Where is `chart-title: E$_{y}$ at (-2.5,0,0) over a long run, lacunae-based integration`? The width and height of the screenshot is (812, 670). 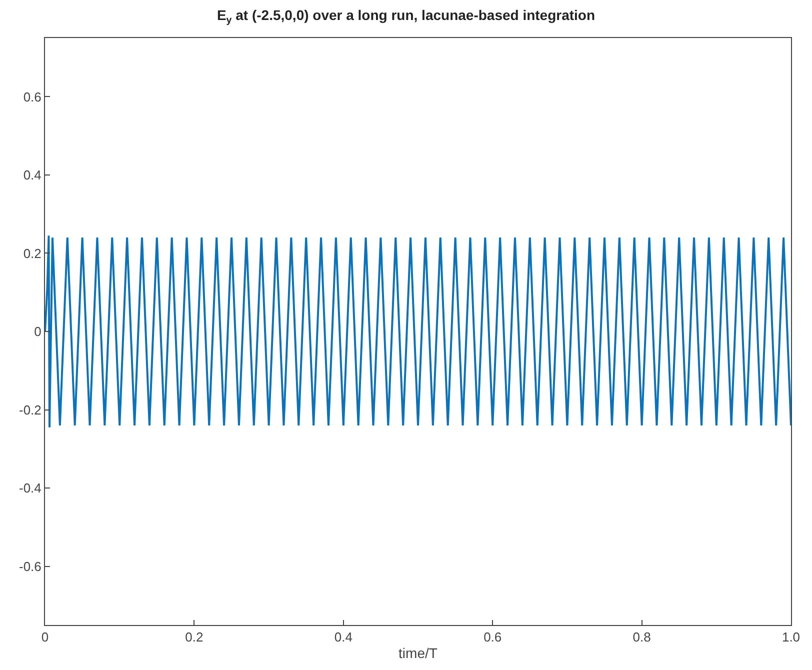
chart-title: E$_{y}$ at (-2.5,0,0) over a long run, lacunae-based integration is located at coordinates (406, 16).